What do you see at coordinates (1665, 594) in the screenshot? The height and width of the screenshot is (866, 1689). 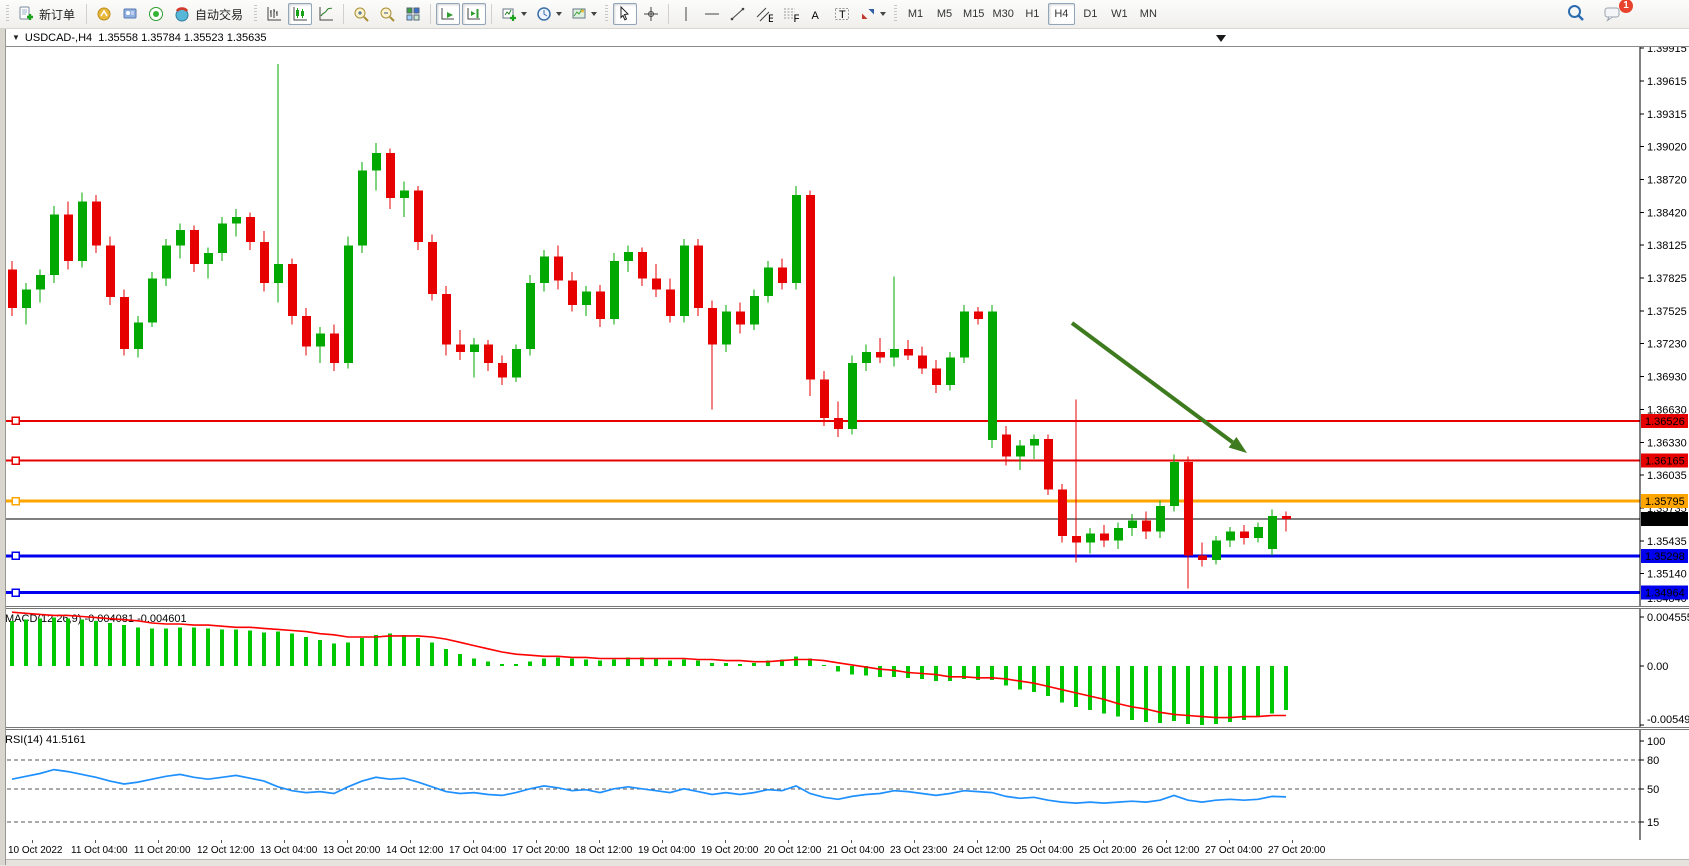 I see `svg-text: 1.34964` at bounding box center [1665, 594].